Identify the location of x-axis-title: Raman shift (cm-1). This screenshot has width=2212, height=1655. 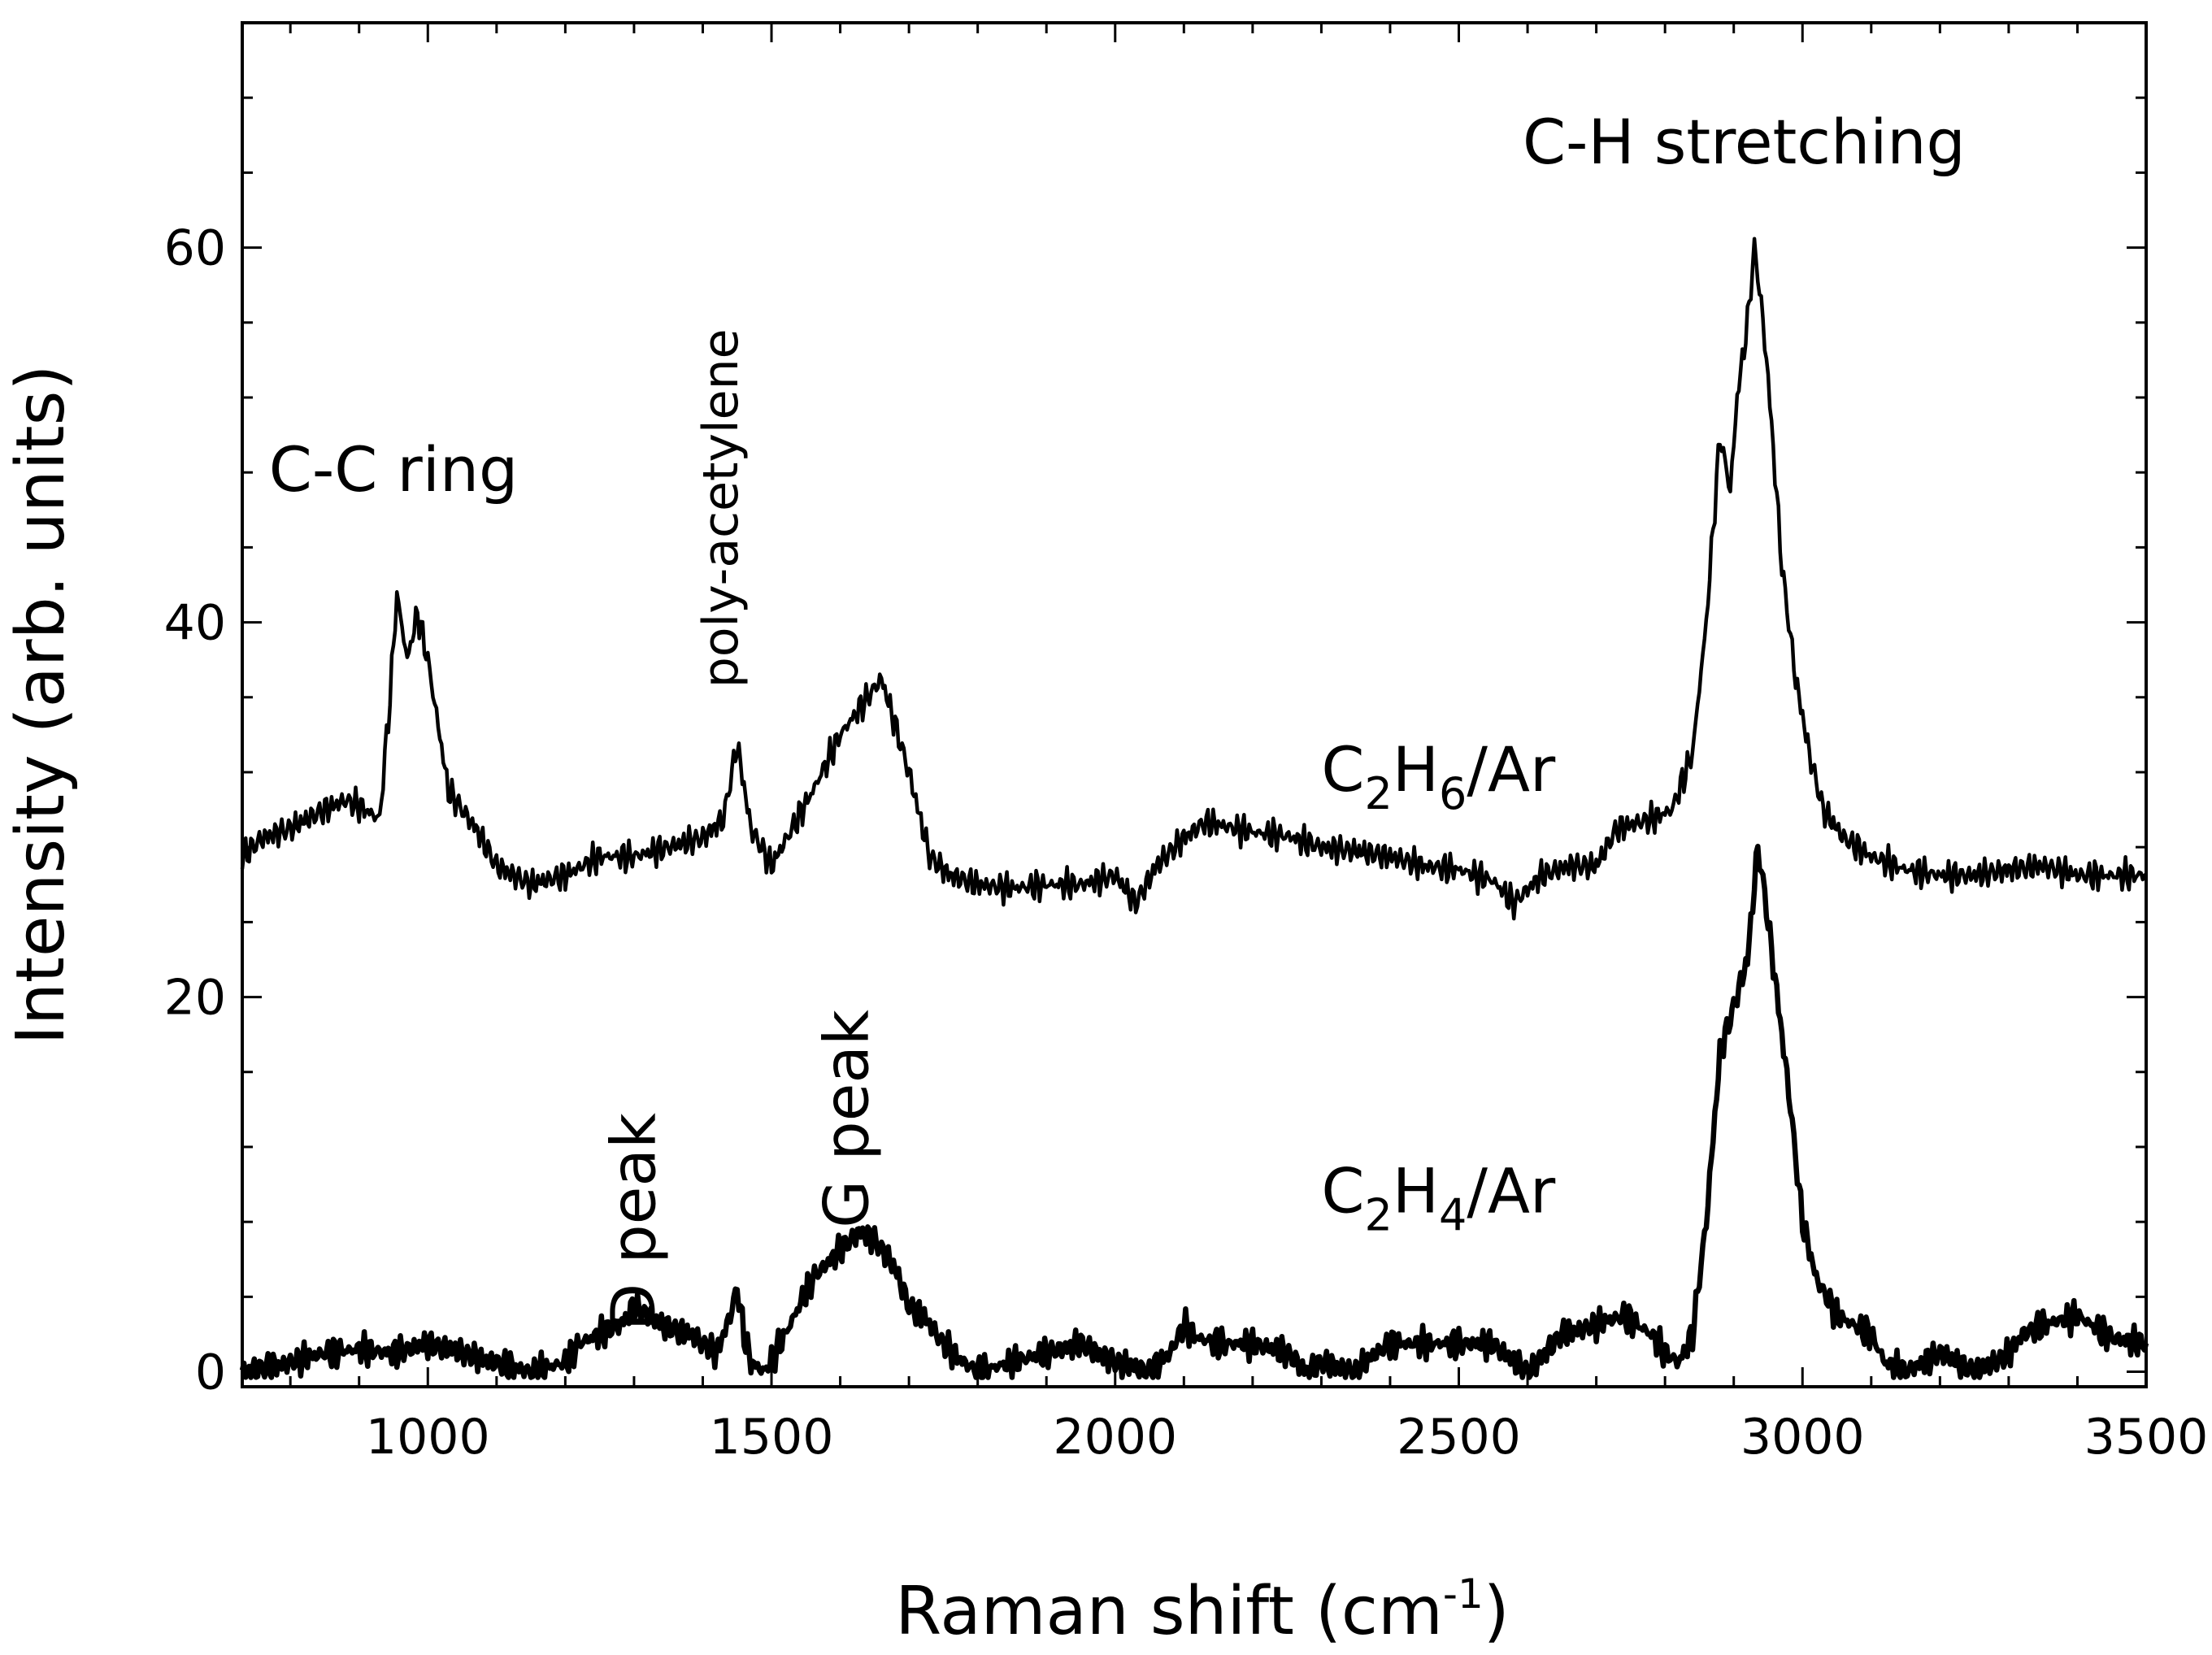
(1202, 1610).